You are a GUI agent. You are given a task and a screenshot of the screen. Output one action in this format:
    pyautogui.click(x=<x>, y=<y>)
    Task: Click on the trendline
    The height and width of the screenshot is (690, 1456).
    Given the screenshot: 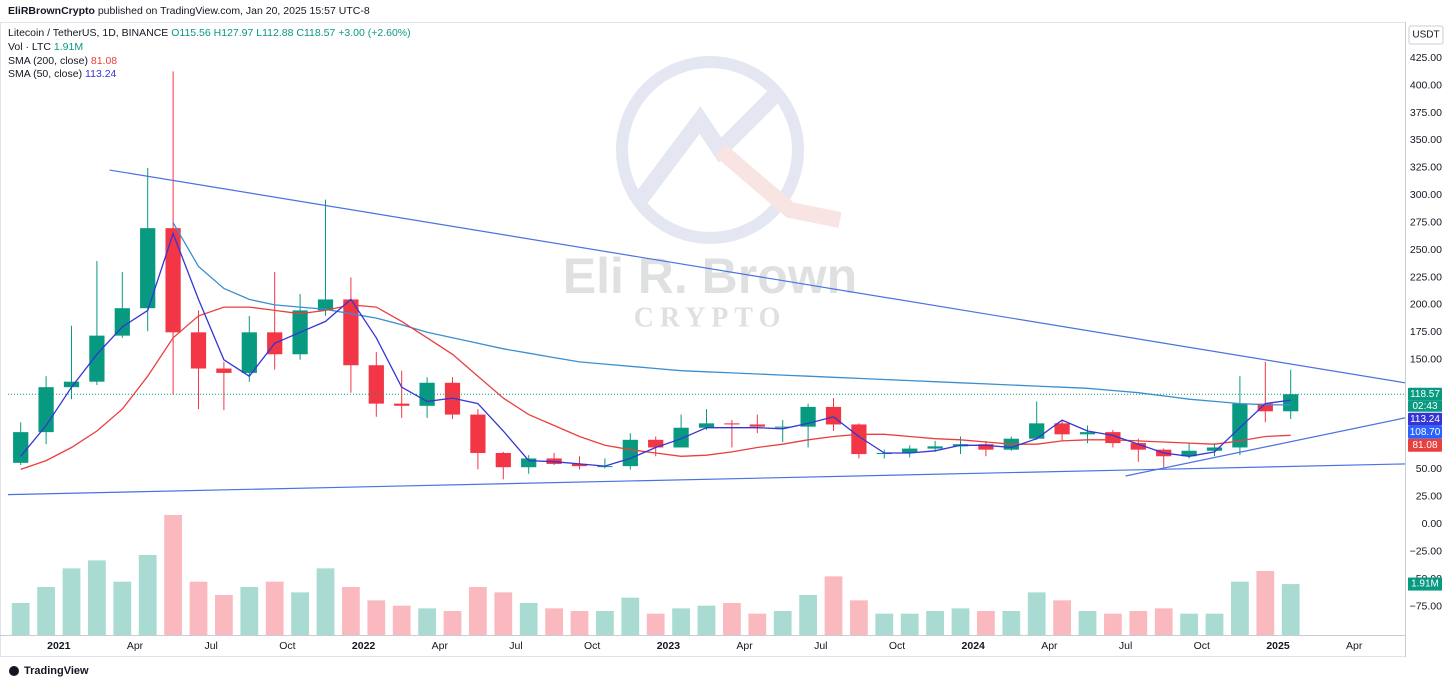 What is the action you would take?
    pyautogui.click(x=706, y=479)
    